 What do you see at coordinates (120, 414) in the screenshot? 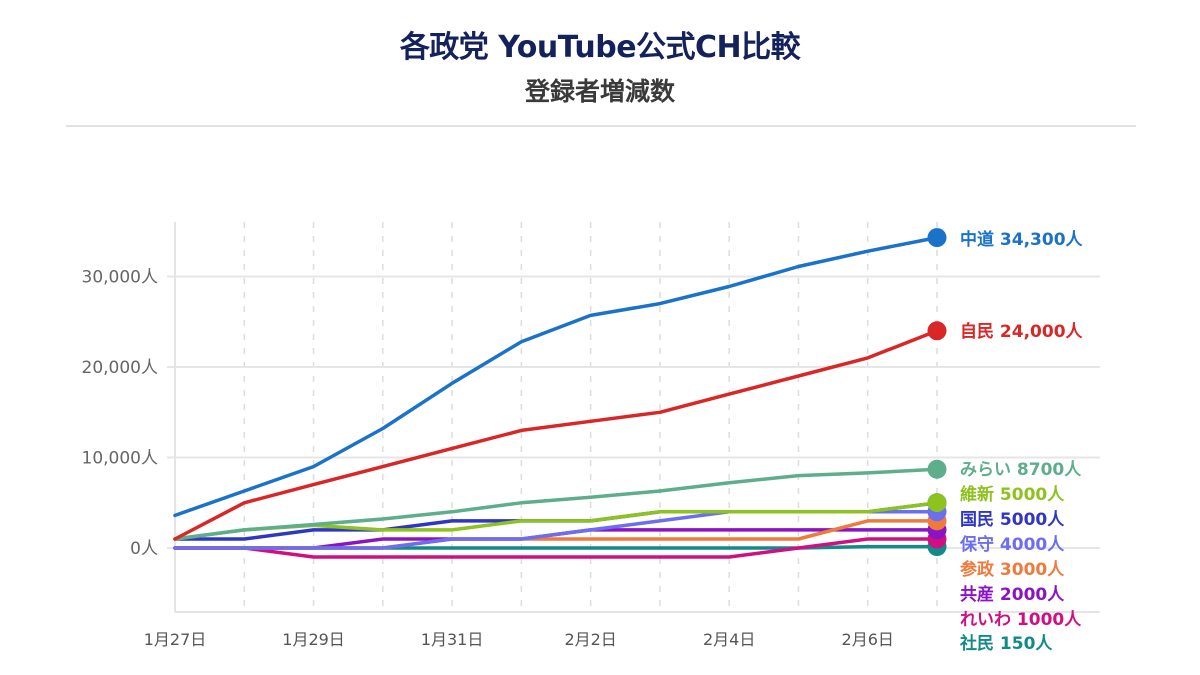
I see `y-axis: 0人 10,000人 20,000人 30,000人` at bounding box center [120, 414].